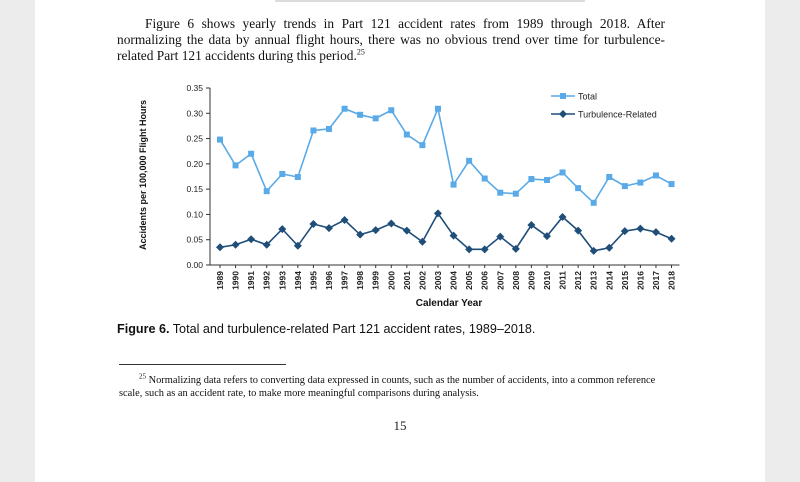  Describe the element at coordinates (376, 280) in the screenshot. I see `x-tick-label: 1999` at that location.